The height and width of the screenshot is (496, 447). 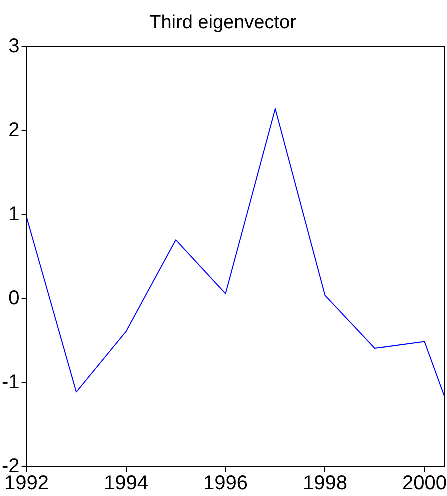 What do you see at coordinates (11, 382) in the screenshot?
I see `y-tick-label: -1` at bounding box center [11, 382].